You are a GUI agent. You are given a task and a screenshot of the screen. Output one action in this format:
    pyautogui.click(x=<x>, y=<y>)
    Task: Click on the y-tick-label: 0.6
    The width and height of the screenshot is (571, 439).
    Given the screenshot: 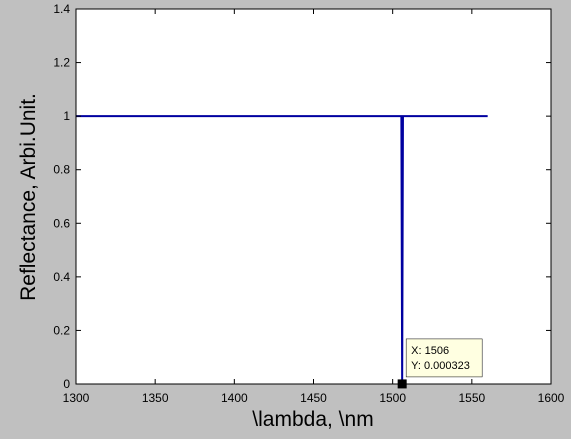 What is the action you would take?
    pyautogui.click(x=61, y=223)
    